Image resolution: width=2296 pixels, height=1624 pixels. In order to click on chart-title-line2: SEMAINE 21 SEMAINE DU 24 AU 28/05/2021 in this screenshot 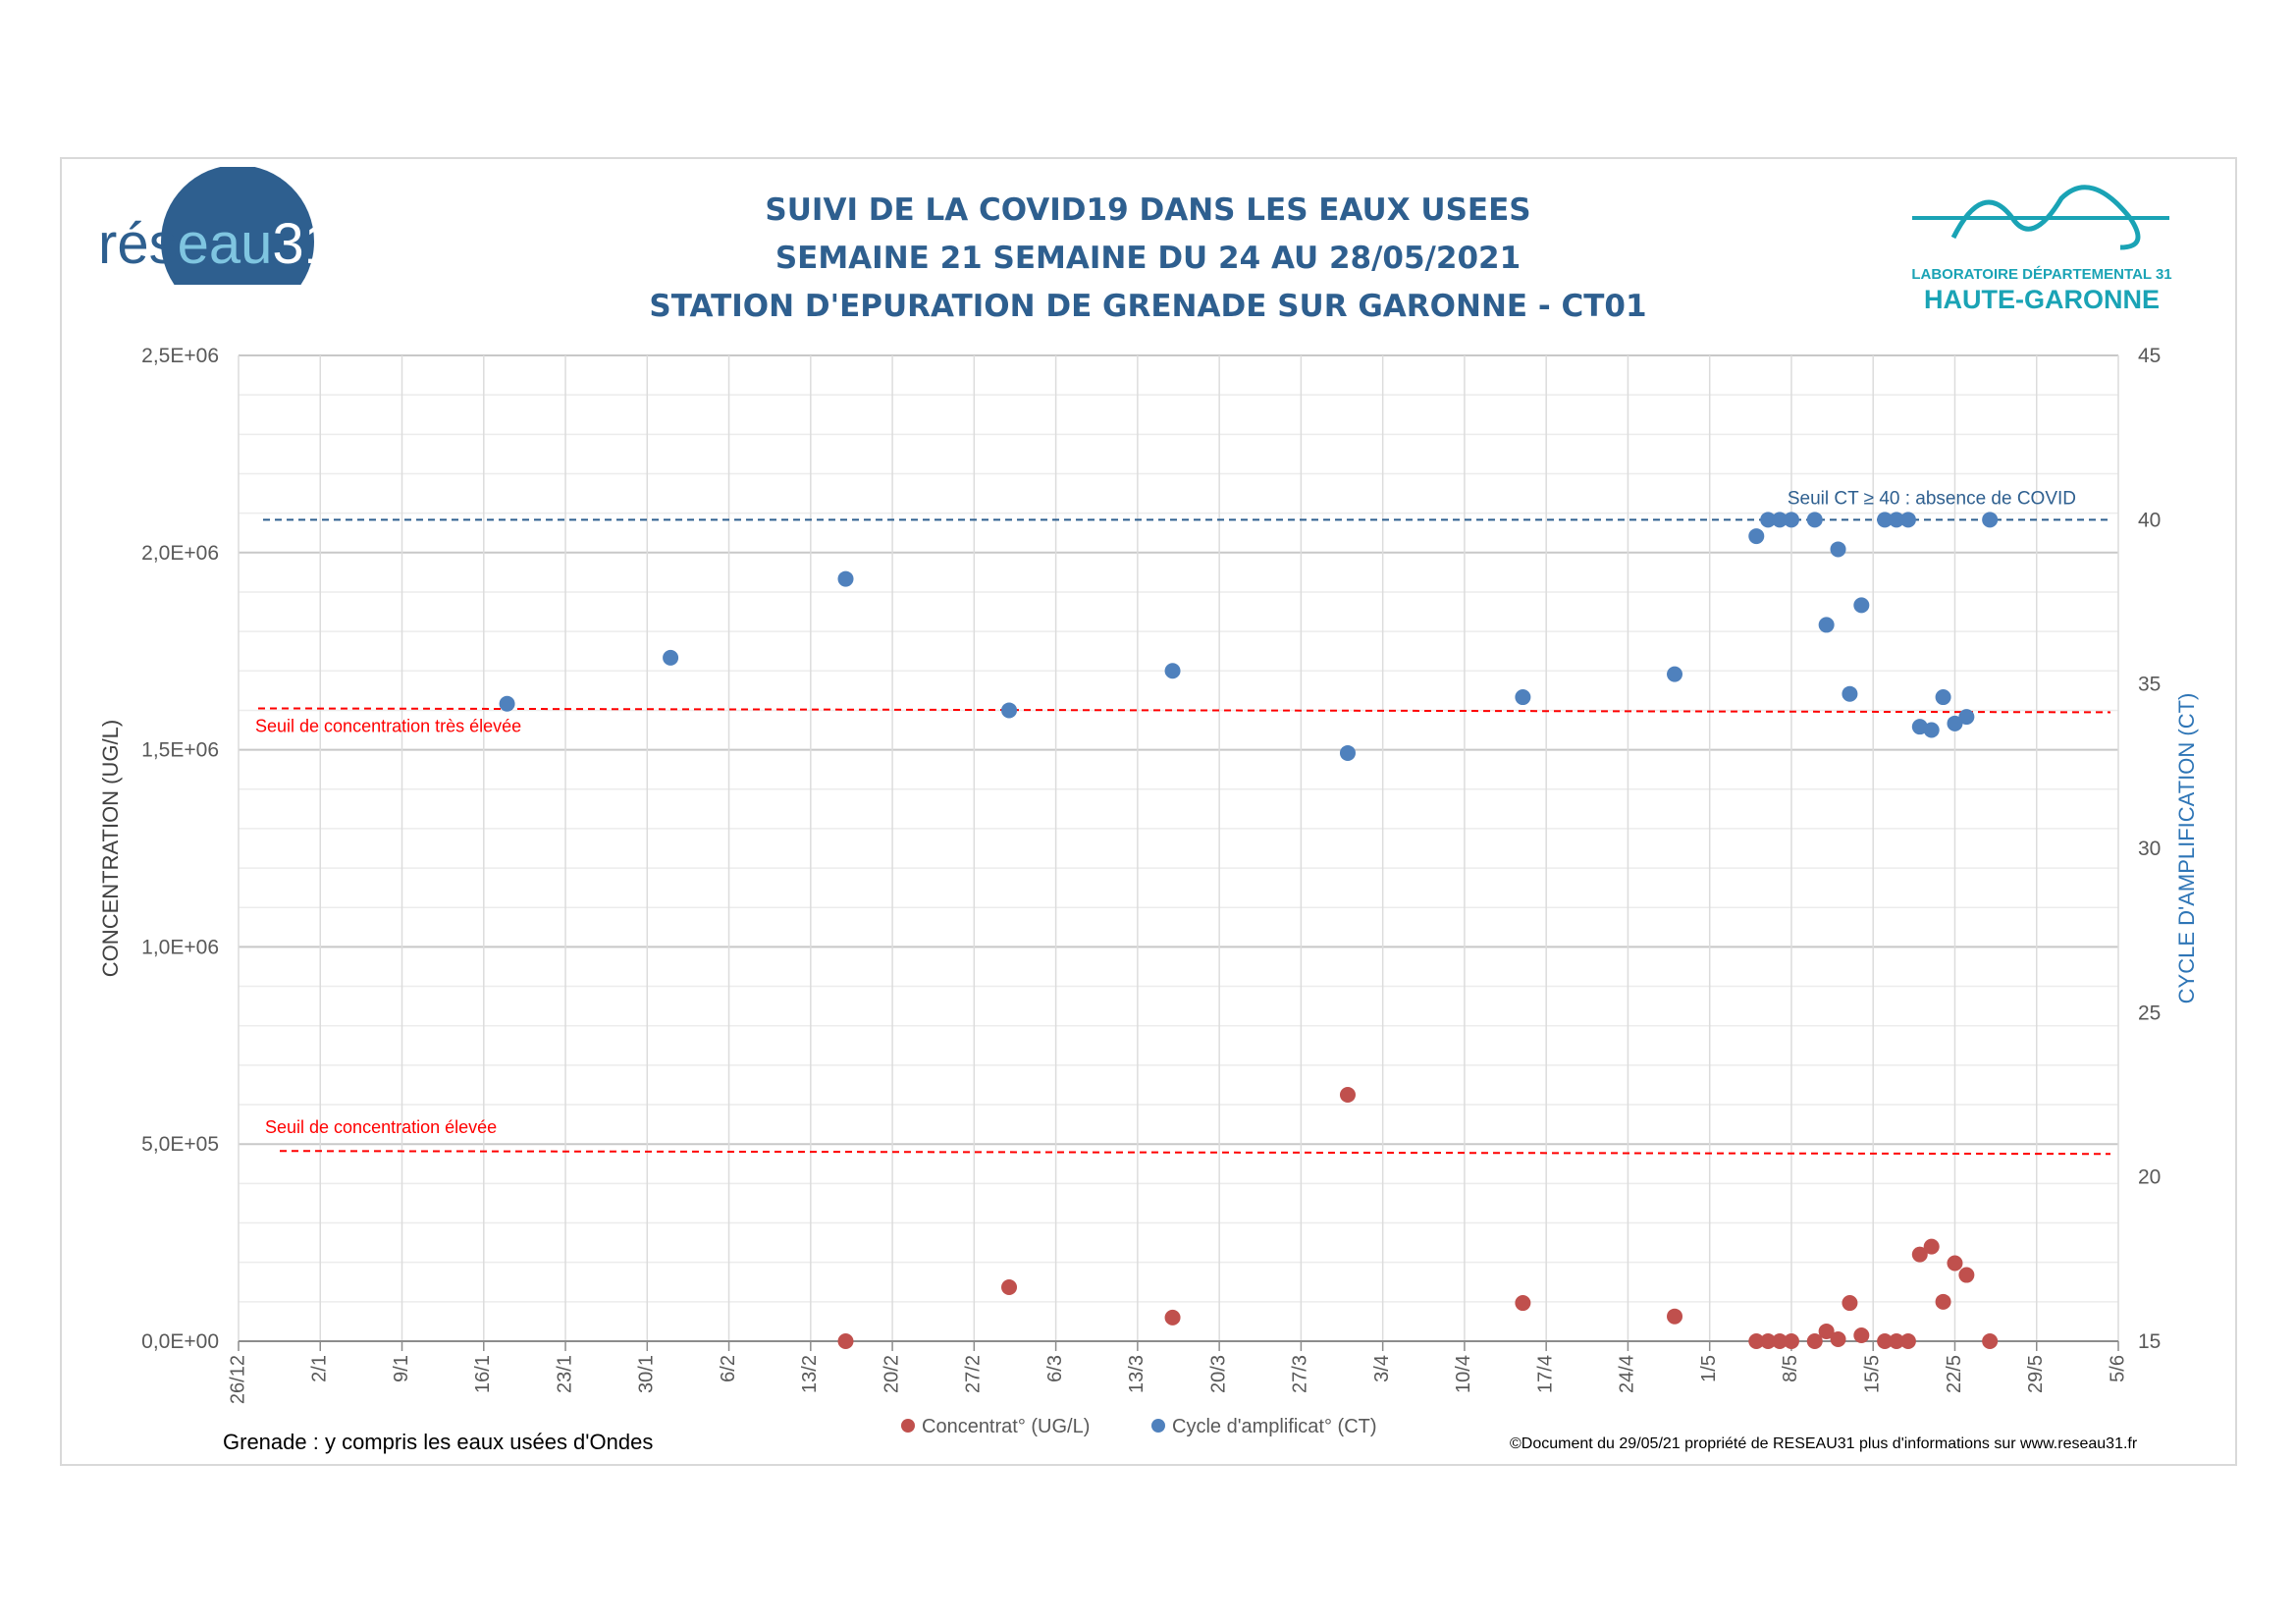, I will do `click(1148, 258)`.